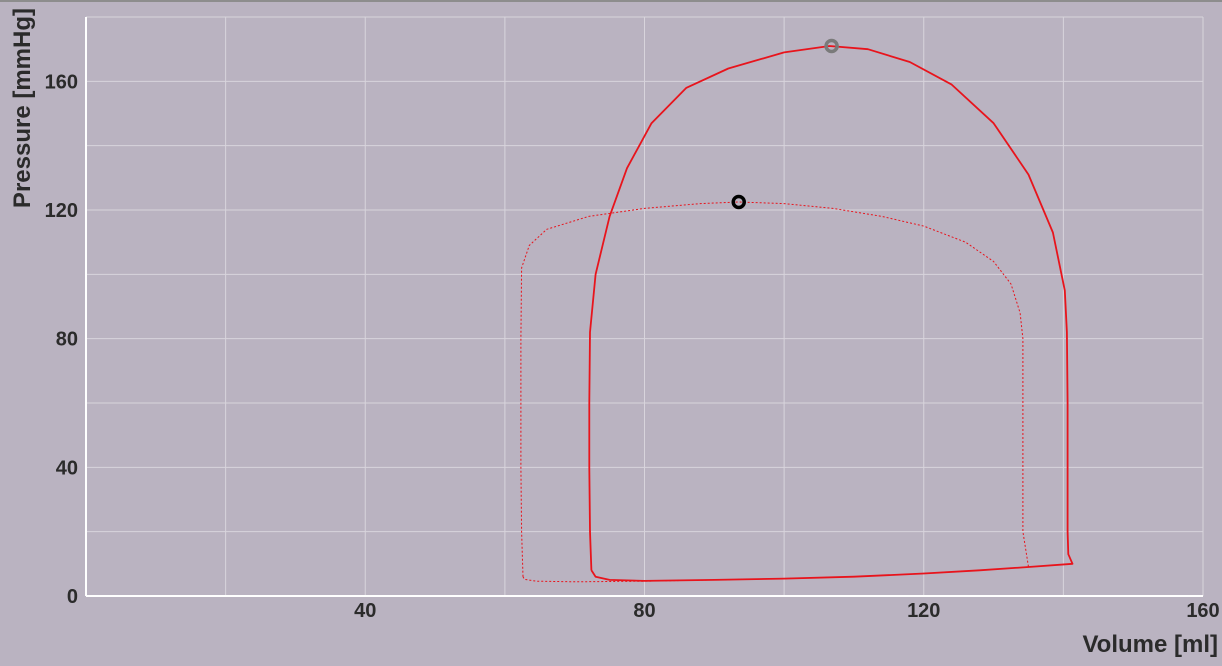 This screenshot has width=1222, height=666. What do you see at coordinates (67, 468) in the screenshot?
I see `y-tick-label: 40` at bounding box center [67, 468].